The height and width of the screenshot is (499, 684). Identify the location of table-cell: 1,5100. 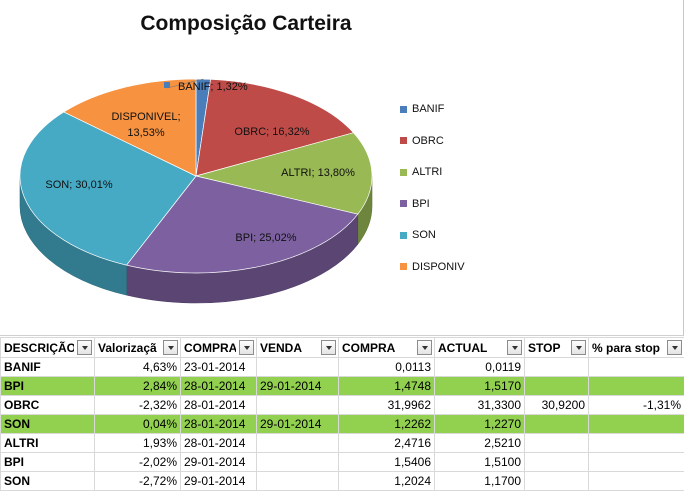
(479, 462).